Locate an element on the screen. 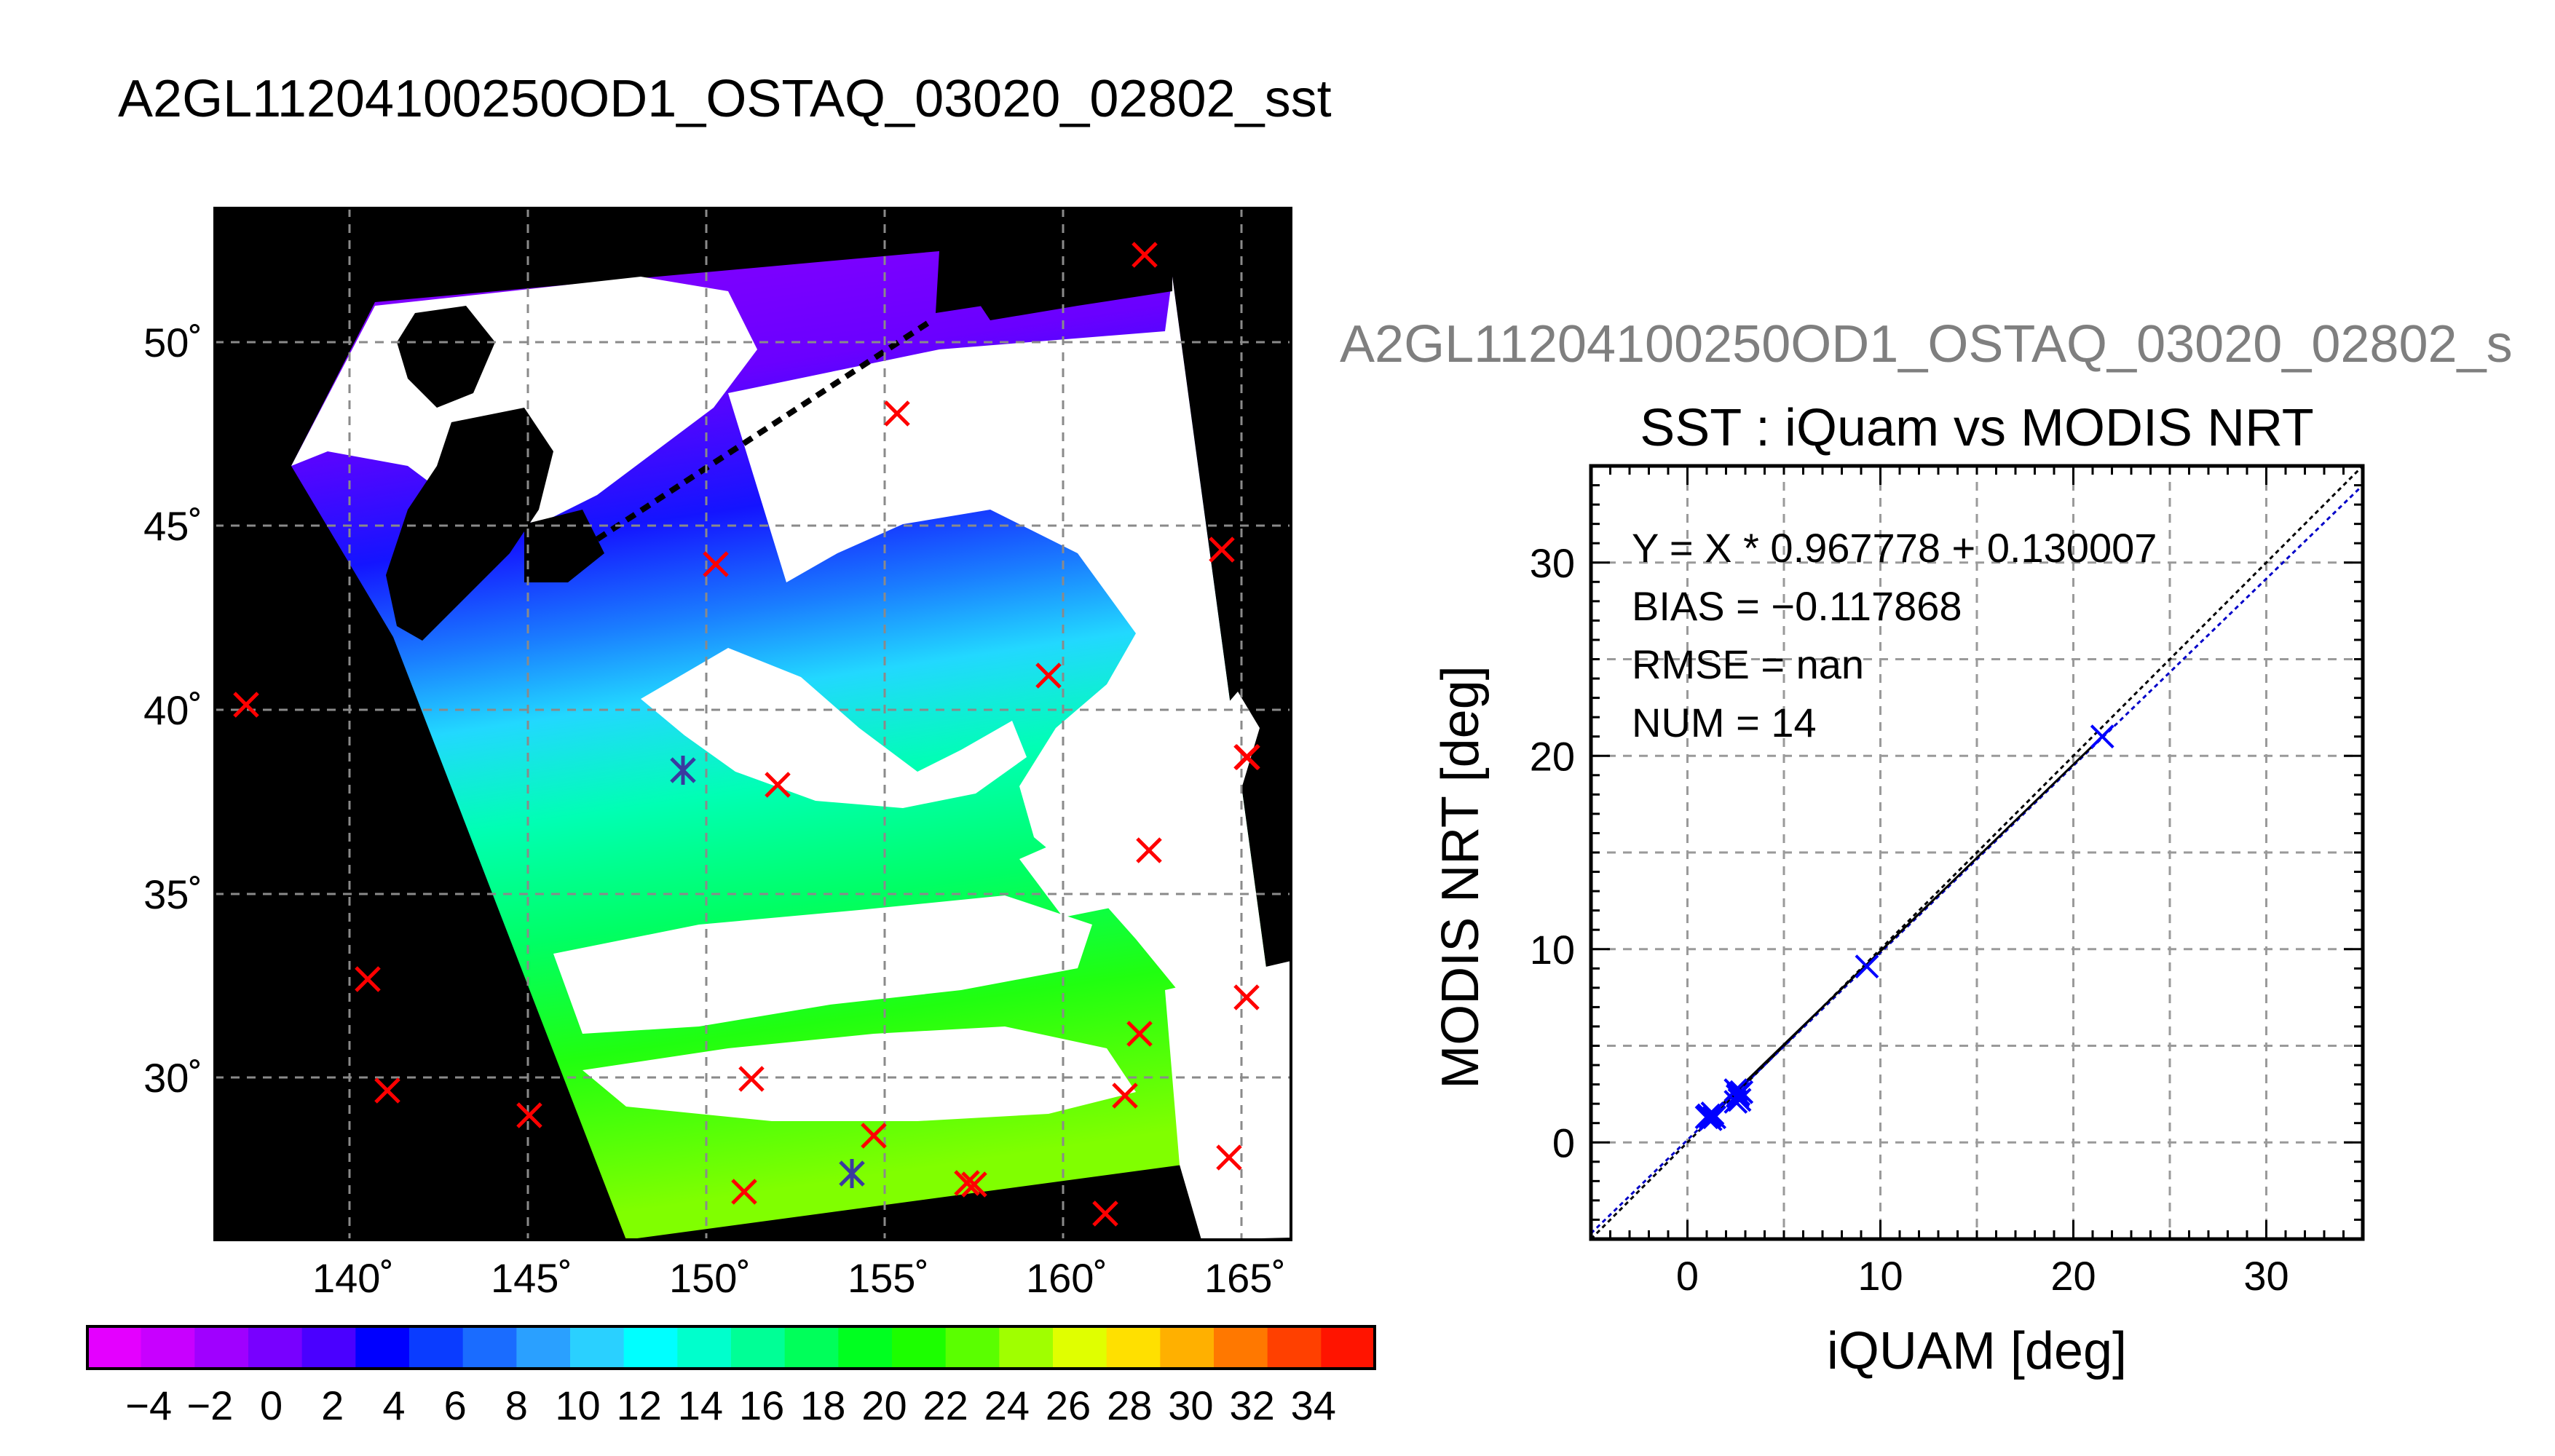 This screenshot has height=1456, width=2555. lon-label-140: 140˚ is located at coordinates (353, 1278).